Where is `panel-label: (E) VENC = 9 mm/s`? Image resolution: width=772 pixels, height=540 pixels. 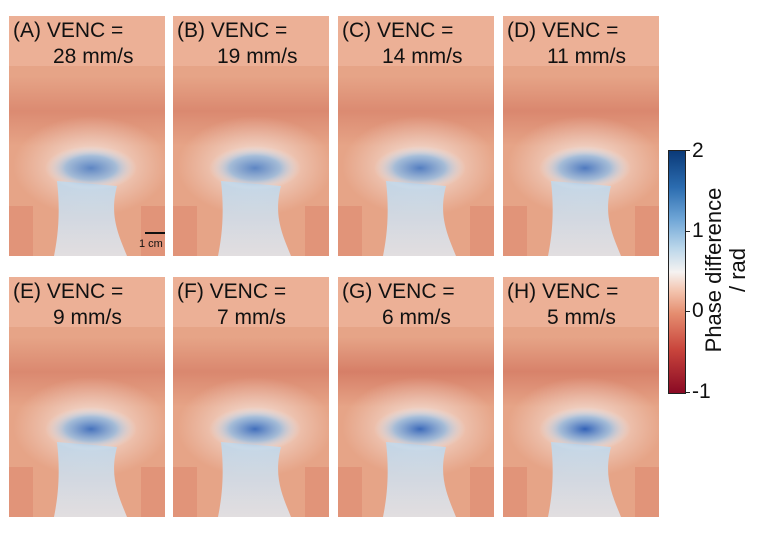 panel-label: (E) VENC = 9 mm/s is located at coordinates (68, 305).